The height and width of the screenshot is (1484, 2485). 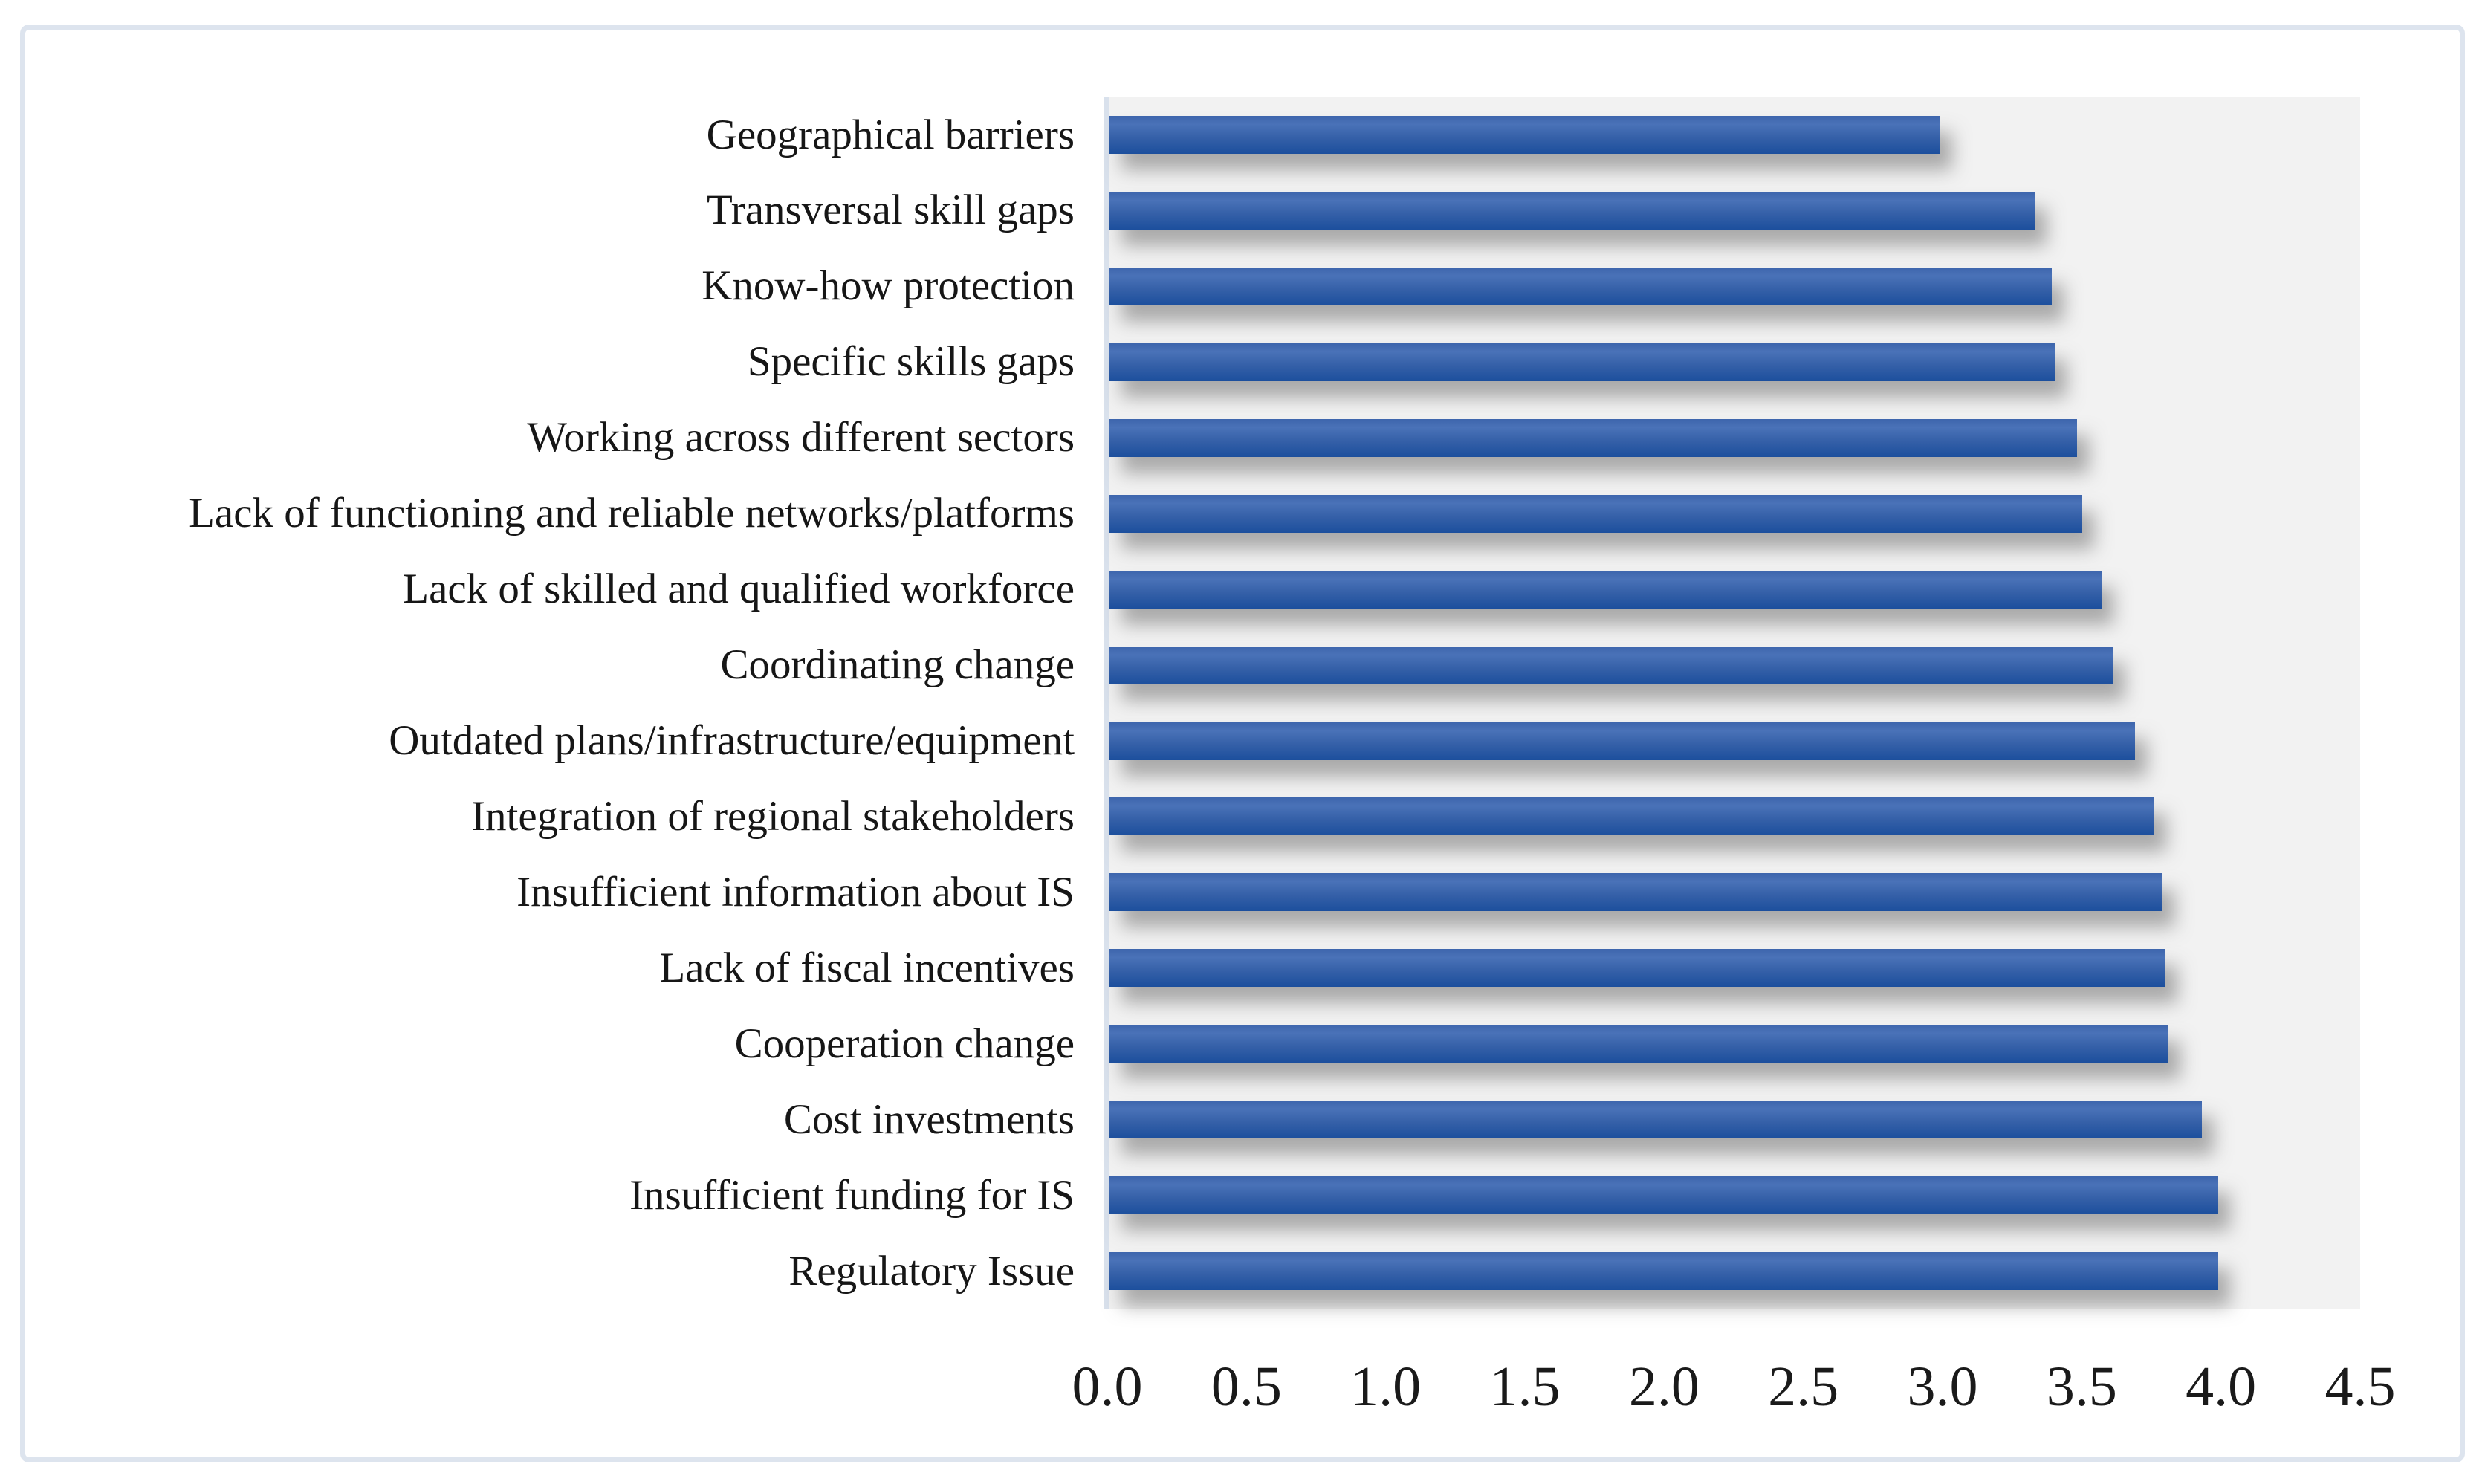 What do you see at coordinates (929, 1119) in the screenshot?
I see `category-label: Cost investments` at bounding box center [929, 1119].